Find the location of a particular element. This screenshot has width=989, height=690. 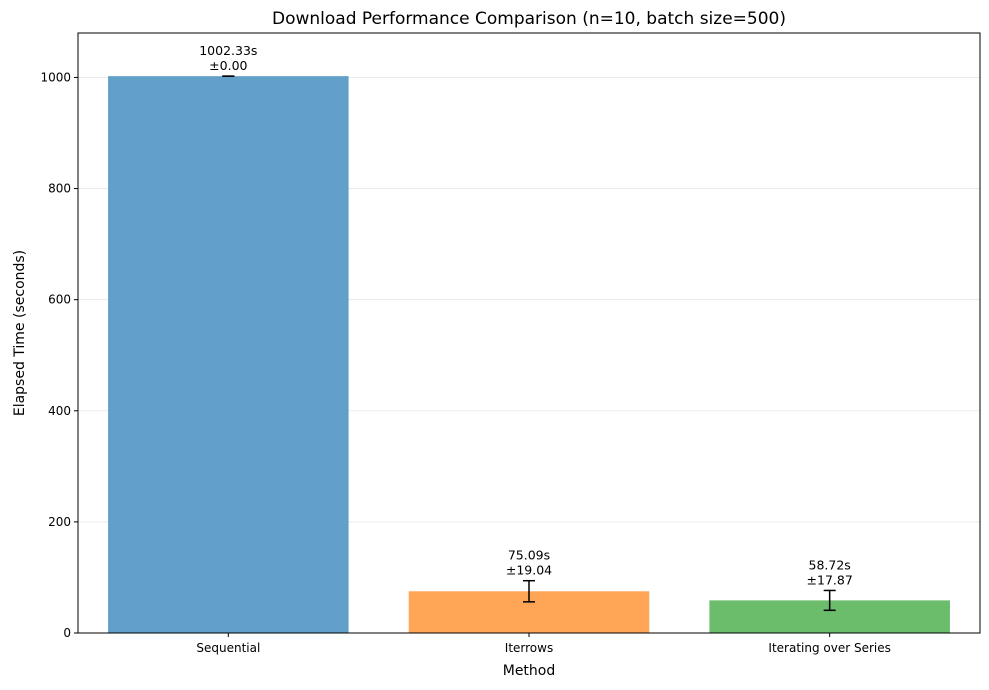

x-axis-ticks: Sequential Iterrows Iterating over Series is located at coordinates (543, 644).